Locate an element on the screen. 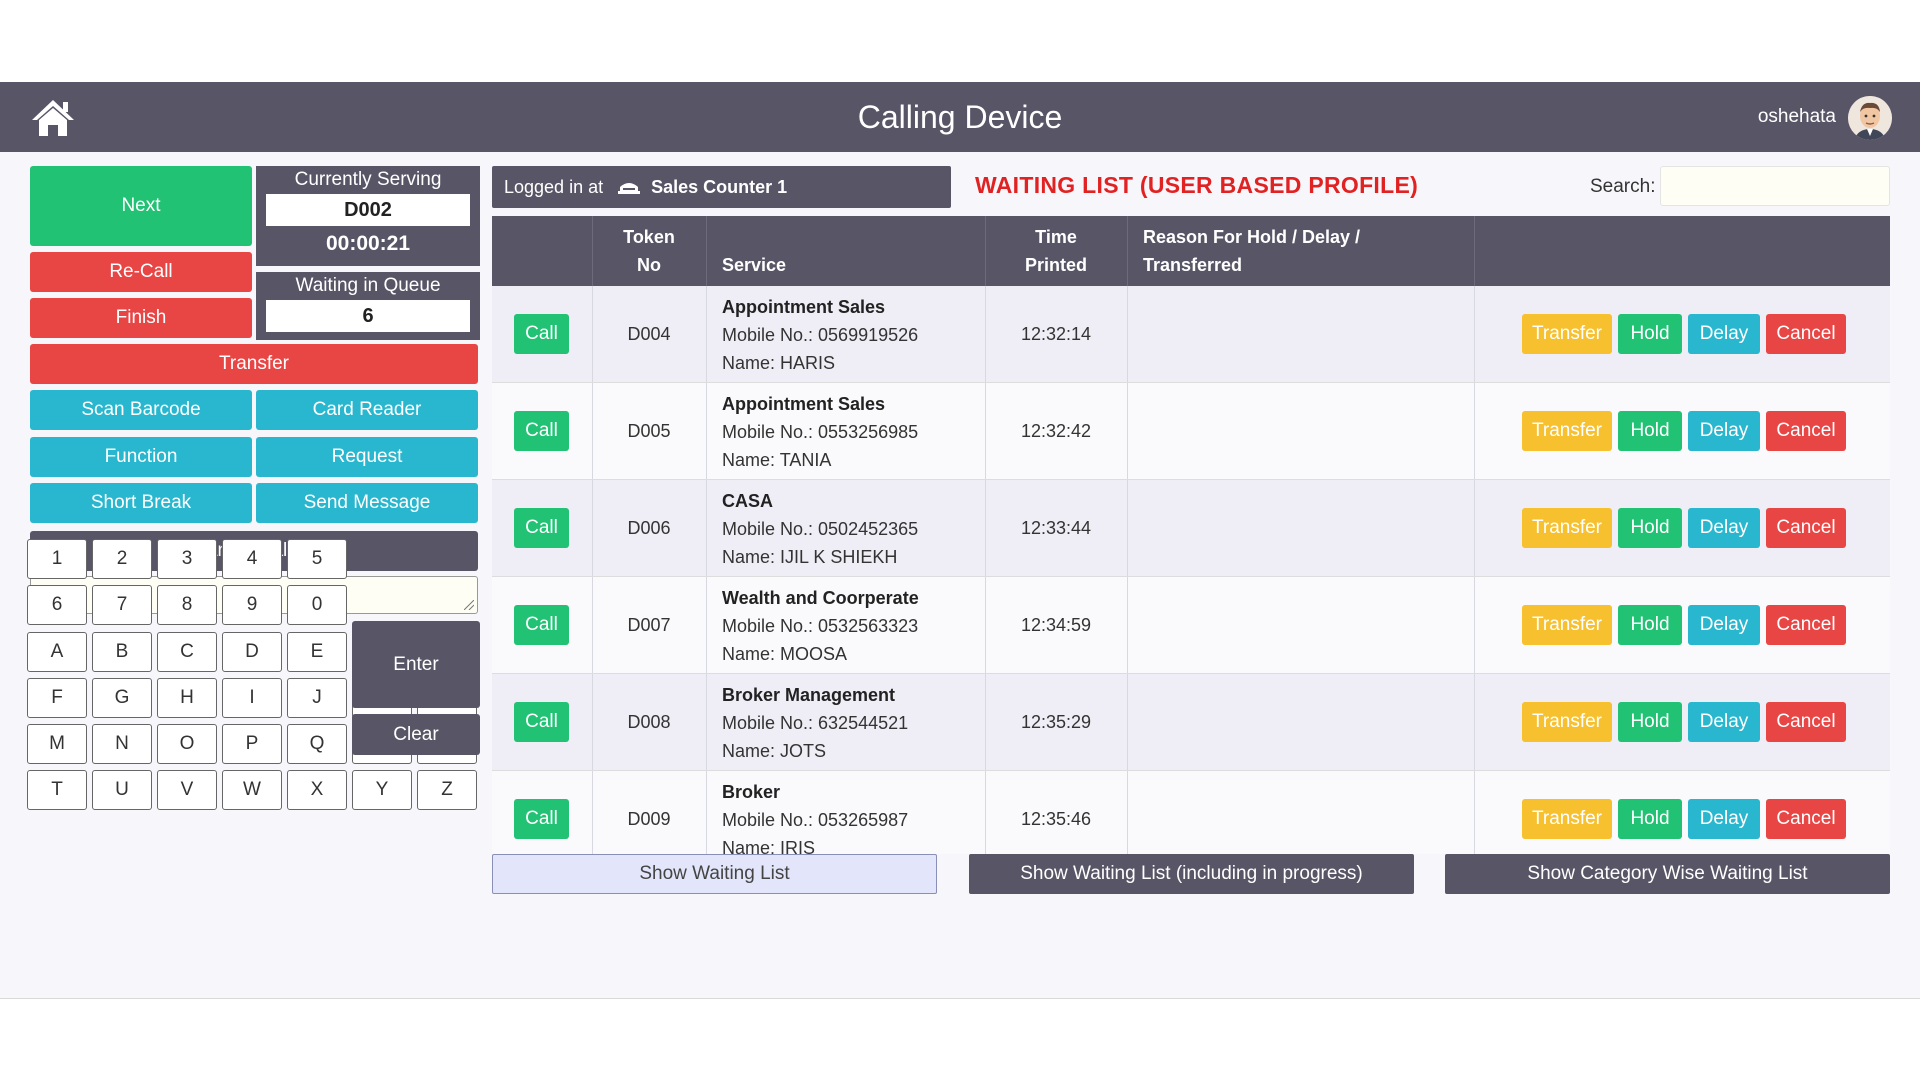 This screenshot has width=1920, height=1080. next-button: Next is located at coordinates (141, 206).